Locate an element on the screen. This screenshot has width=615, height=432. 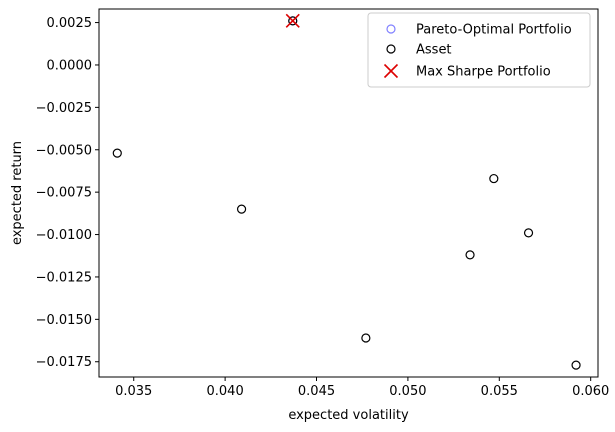
legend-marker-pareto-optimal-portfolio is located at coordinates (391, 29).